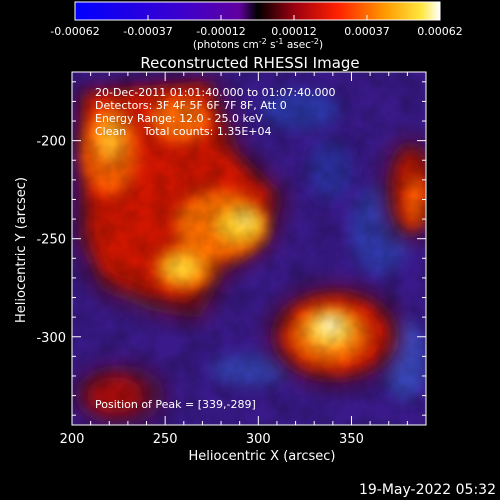 The width and height of the screenshot is (500, 500). Describe the element at coordinates (147, 31) in the screenshot. I see `colorbar-tick-label: -0.00037` at that location.